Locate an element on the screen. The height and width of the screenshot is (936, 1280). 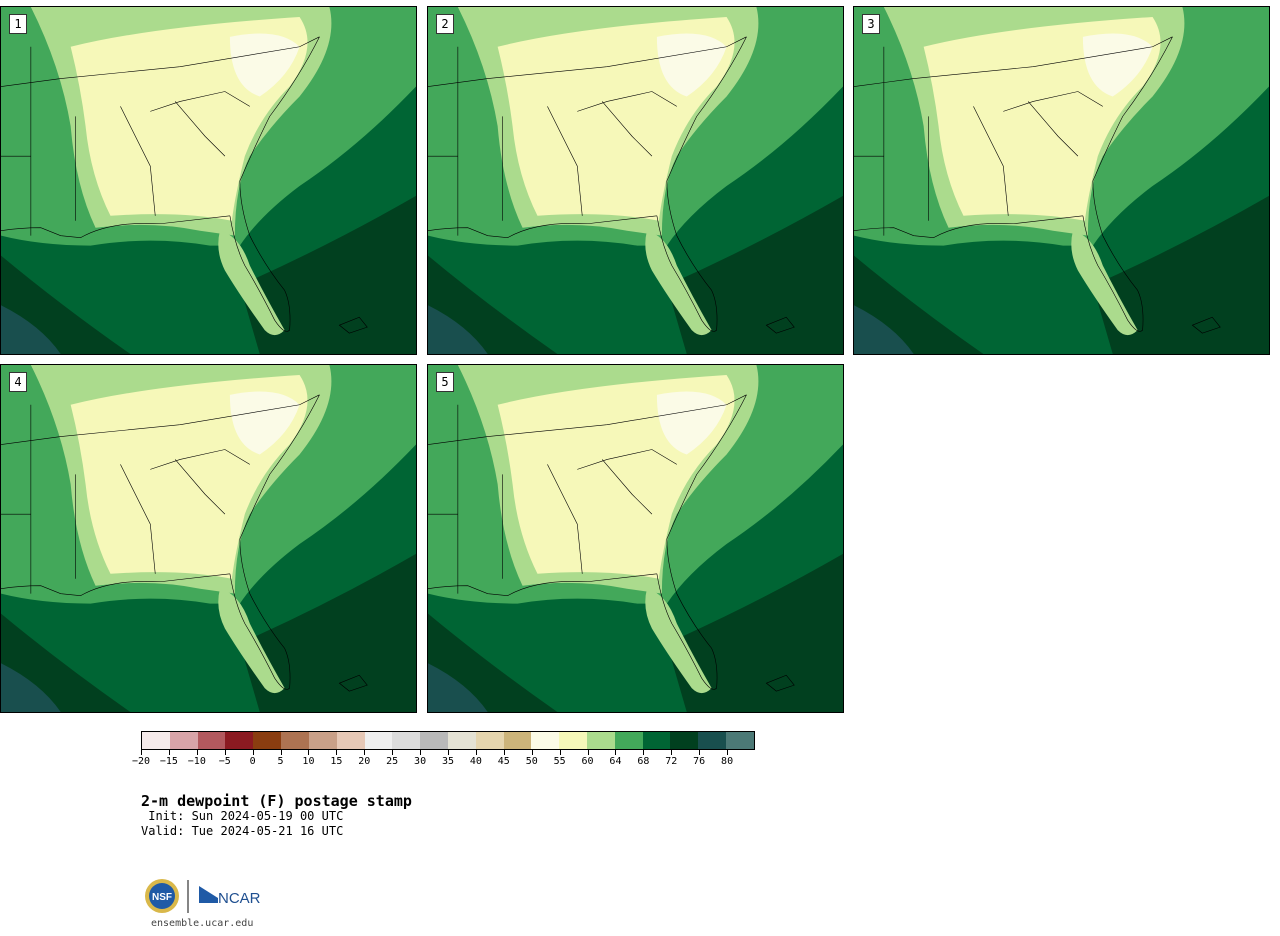
panel-number-label: 2 is located at coordinates (445, 24).